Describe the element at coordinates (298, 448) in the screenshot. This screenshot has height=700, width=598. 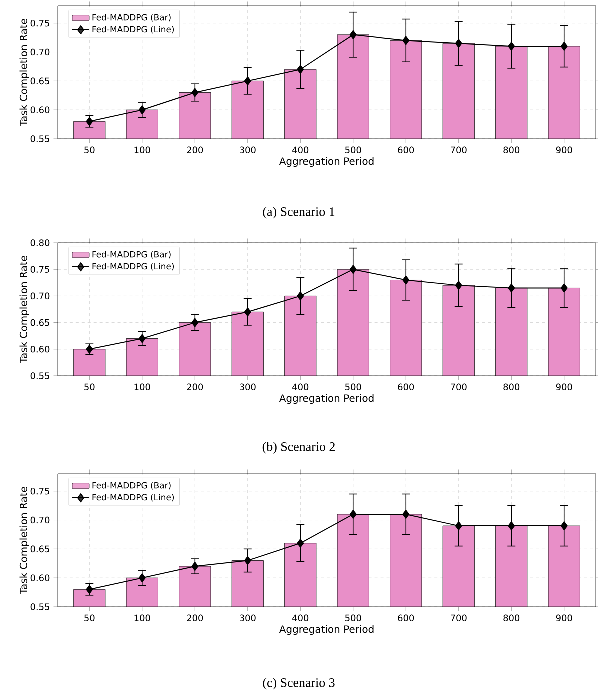
I see `text: (b) Scenario 2` at that location.